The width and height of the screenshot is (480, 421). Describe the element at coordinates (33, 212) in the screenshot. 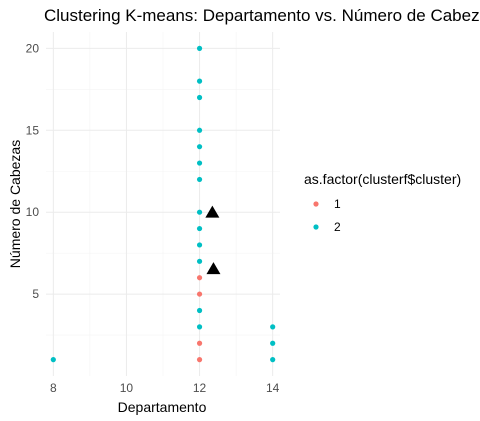

I see `y-tick-label: 10` at that location.